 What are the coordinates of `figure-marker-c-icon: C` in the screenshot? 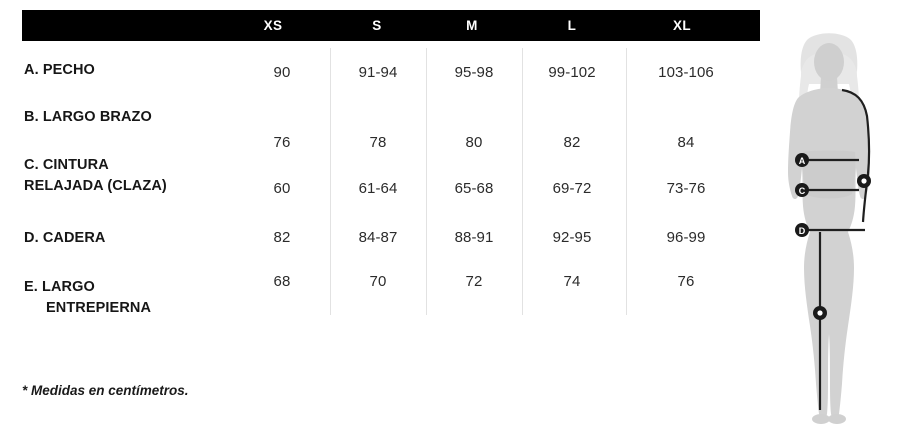 It's located at (802, 190).